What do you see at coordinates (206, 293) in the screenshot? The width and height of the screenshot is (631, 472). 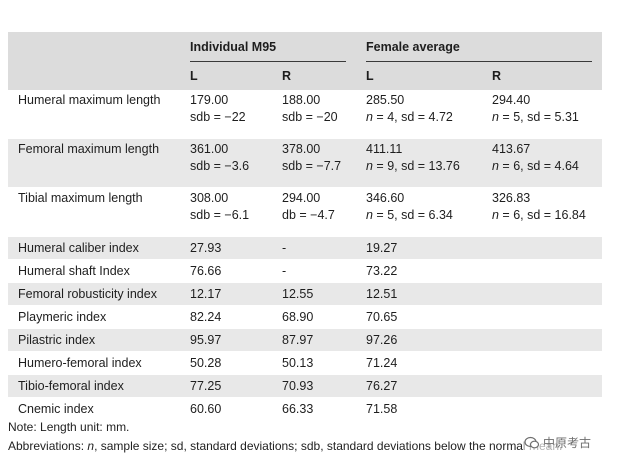 I see `value: 12.17` at bounding box center [206, 293].